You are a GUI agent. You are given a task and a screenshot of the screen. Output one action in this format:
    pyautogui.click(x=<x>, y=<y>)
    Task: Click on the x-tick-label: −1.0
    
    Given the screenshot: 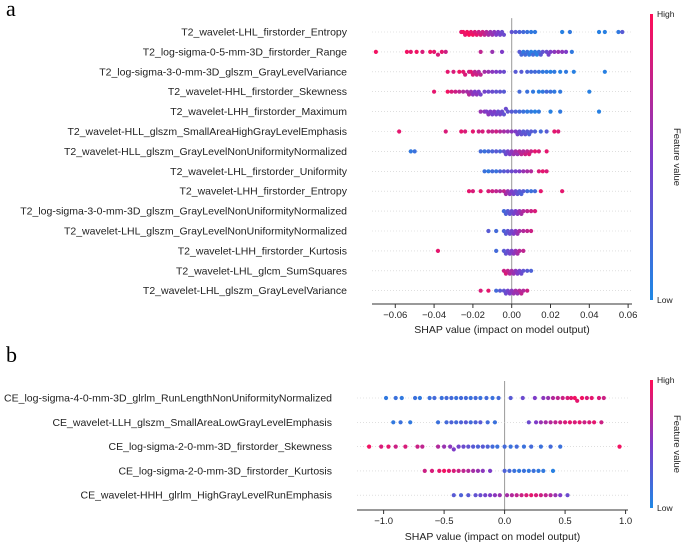 What is the action you would take?
    pyautogui.click(x=383, y=521)
    